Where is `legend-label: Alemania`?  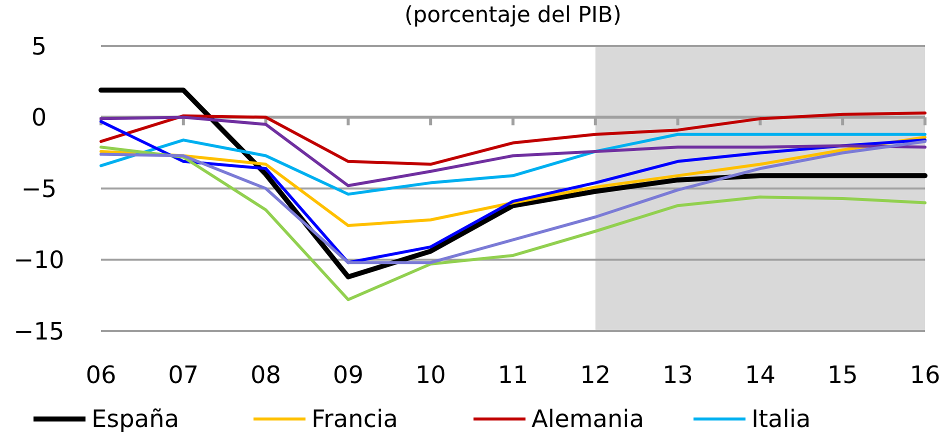
legend-label: Alemania is located at coordinates (588, 419).